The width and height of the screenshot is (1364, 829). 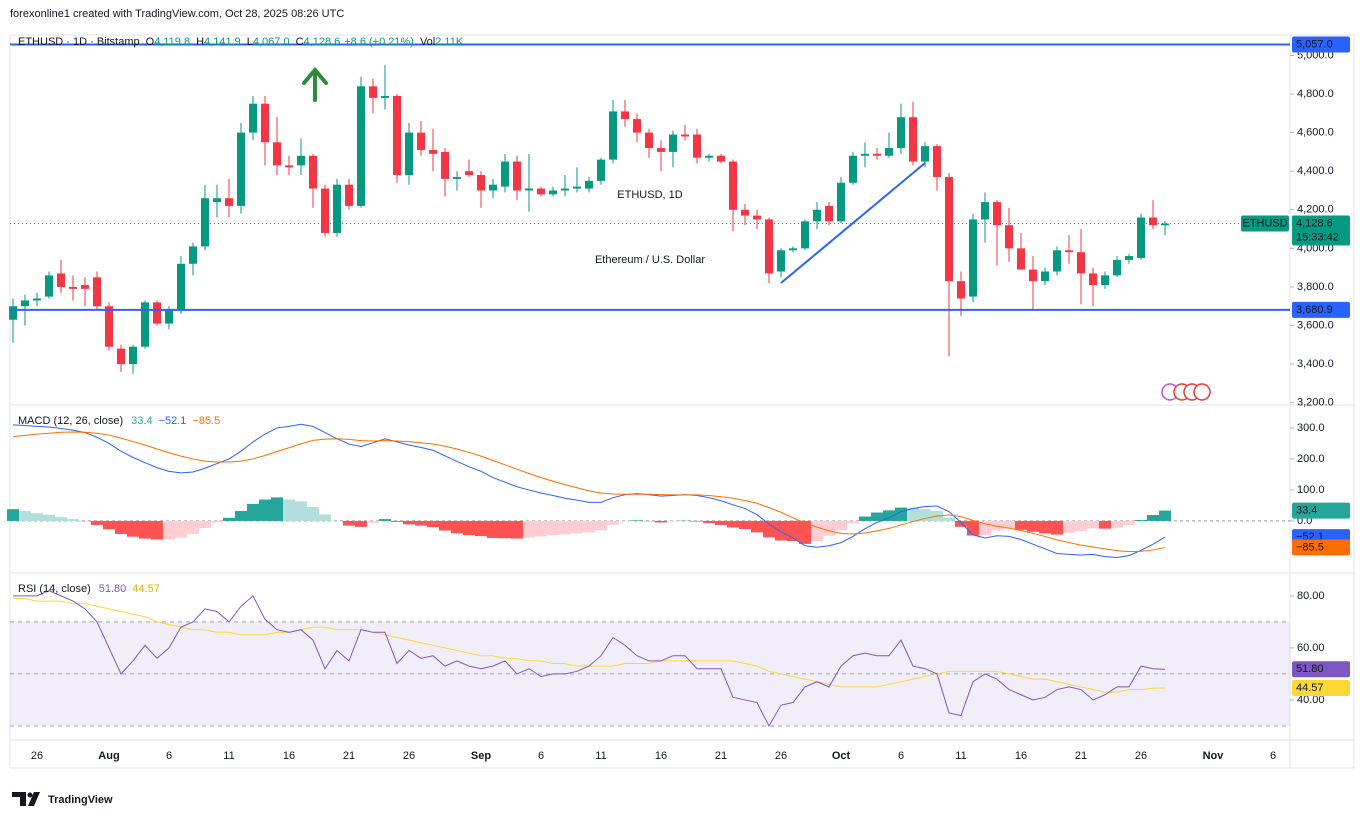 What do you see at coordinates (89, 589) in the screenshot?
I see `legend: RSI (14, close) 51.80 44.57` at bounding box center [89, 589].